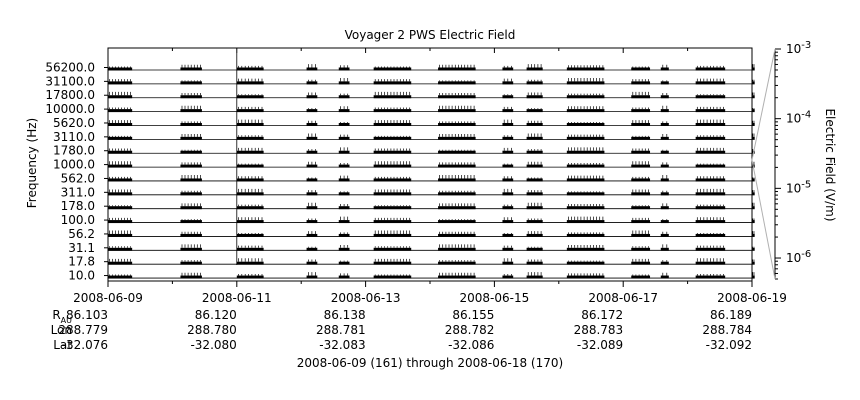 The height and width of the screenshot is (400, 860). What do you see at coordinates (74, 123) in the screenshot?
I see `y-tick-label: 5620.0` at bounding box center [74, 123].